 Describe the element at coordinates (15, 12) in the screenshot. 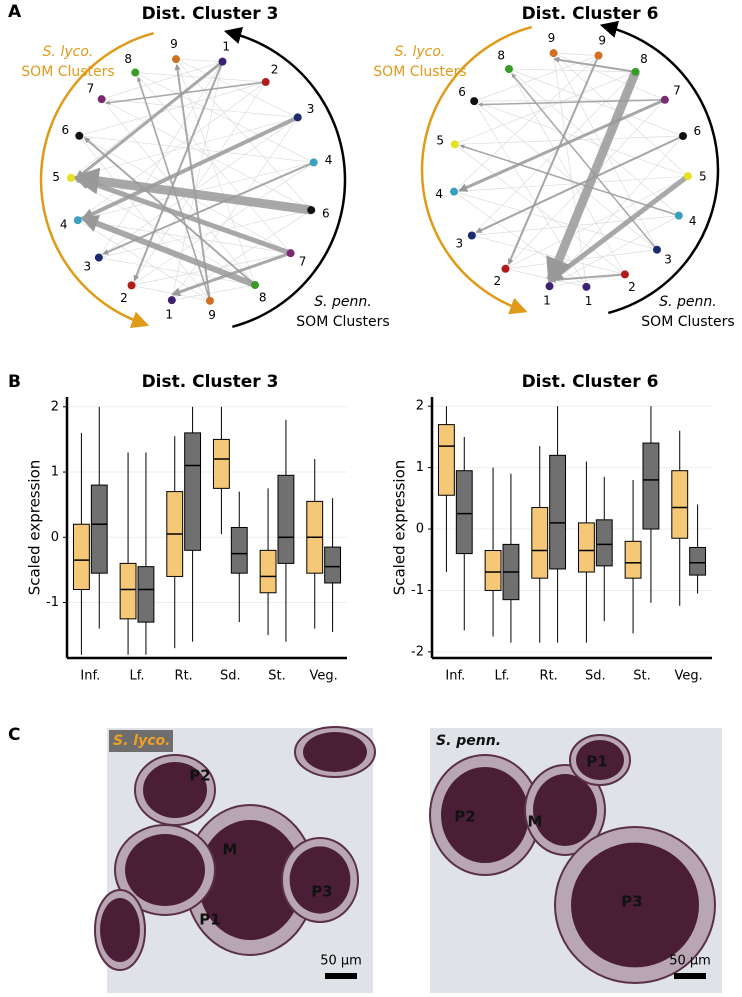

I see `panel-label: A` at that location.